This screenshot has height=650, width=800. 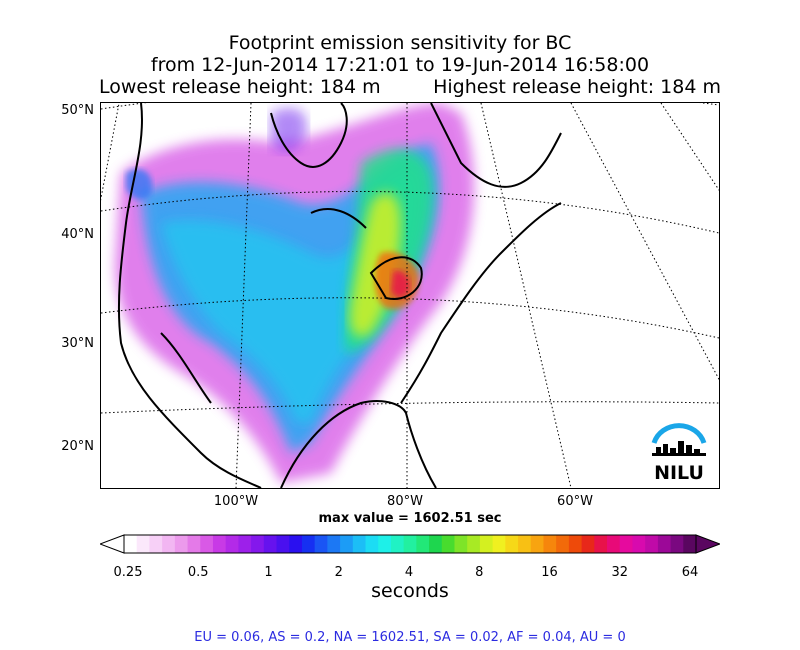 I want to click on highest-release-height: Highest release height: 184 m, so click(x=577, y=87).